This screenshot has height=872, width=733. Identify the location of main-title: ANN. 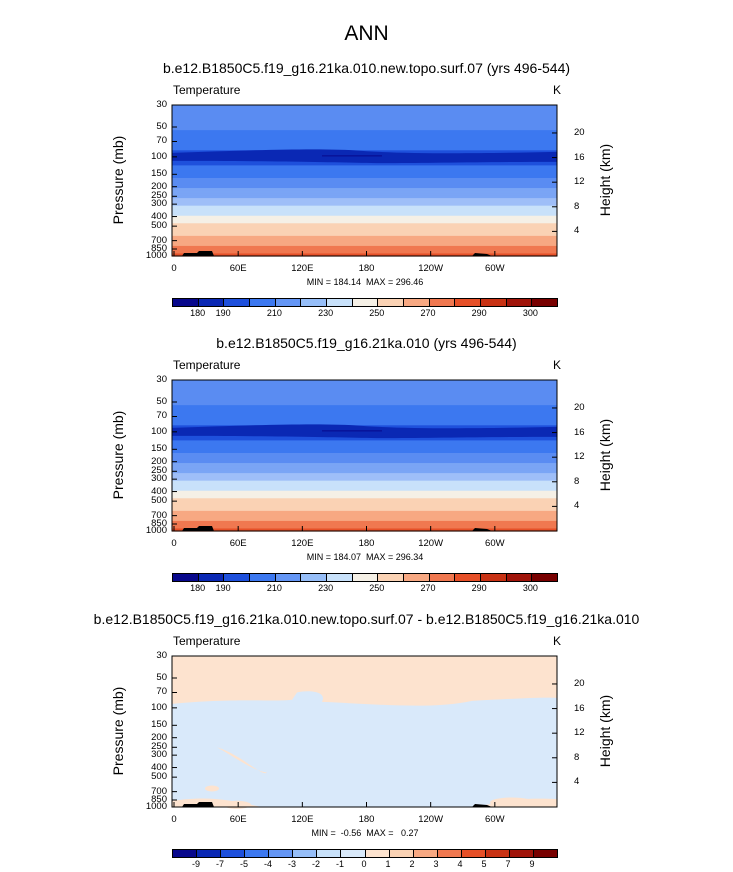
(366, 33).